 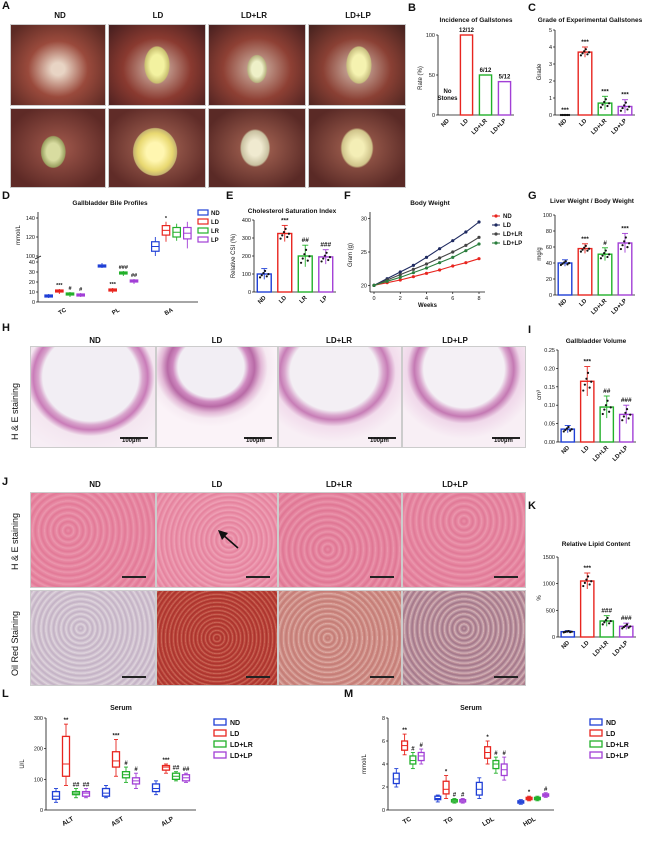 I want to click on F-xlabel: Weeks, so click(x=428, y=306).